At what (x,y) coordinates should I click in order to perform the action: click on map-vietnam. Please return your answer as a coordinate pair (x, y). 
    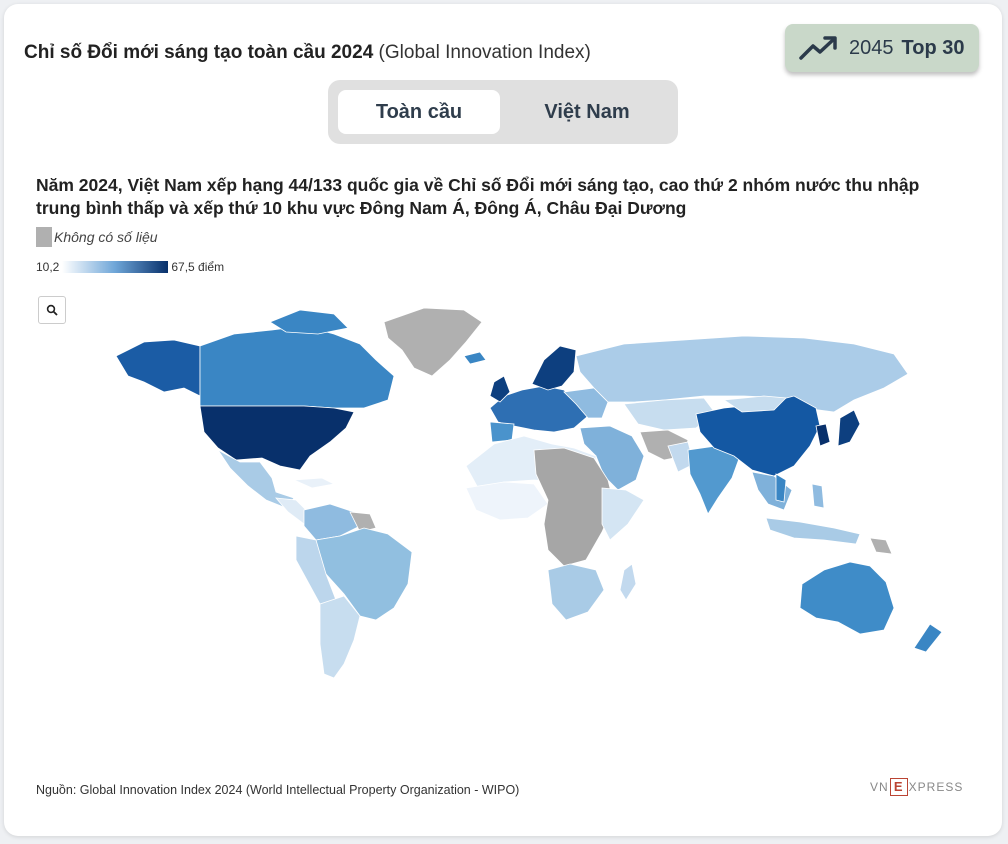
    Looking at the image, I should click on (781, 488).